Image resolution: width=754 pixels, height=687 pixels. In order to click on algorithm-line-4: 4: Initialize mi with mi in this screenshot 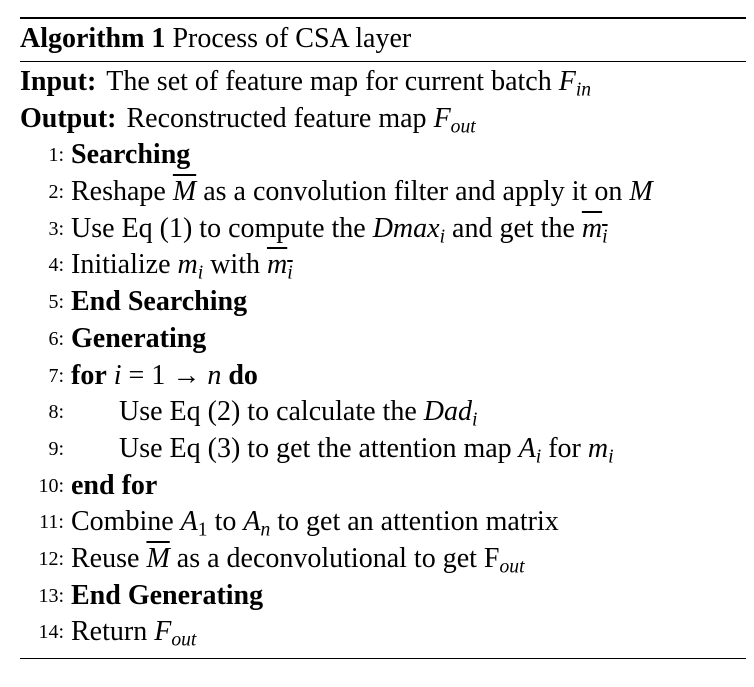, I will do `click(383, 265)`.